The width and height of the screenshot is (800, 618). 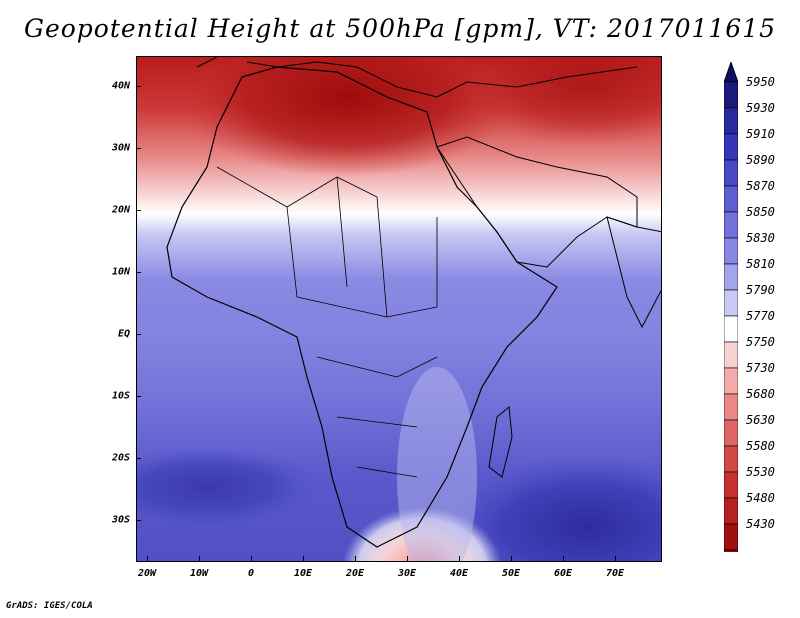 What do you see at coordinates (760, 342) in the screenshot?
I see `colorbar-label: 5750` at bounding box center [760, 342].